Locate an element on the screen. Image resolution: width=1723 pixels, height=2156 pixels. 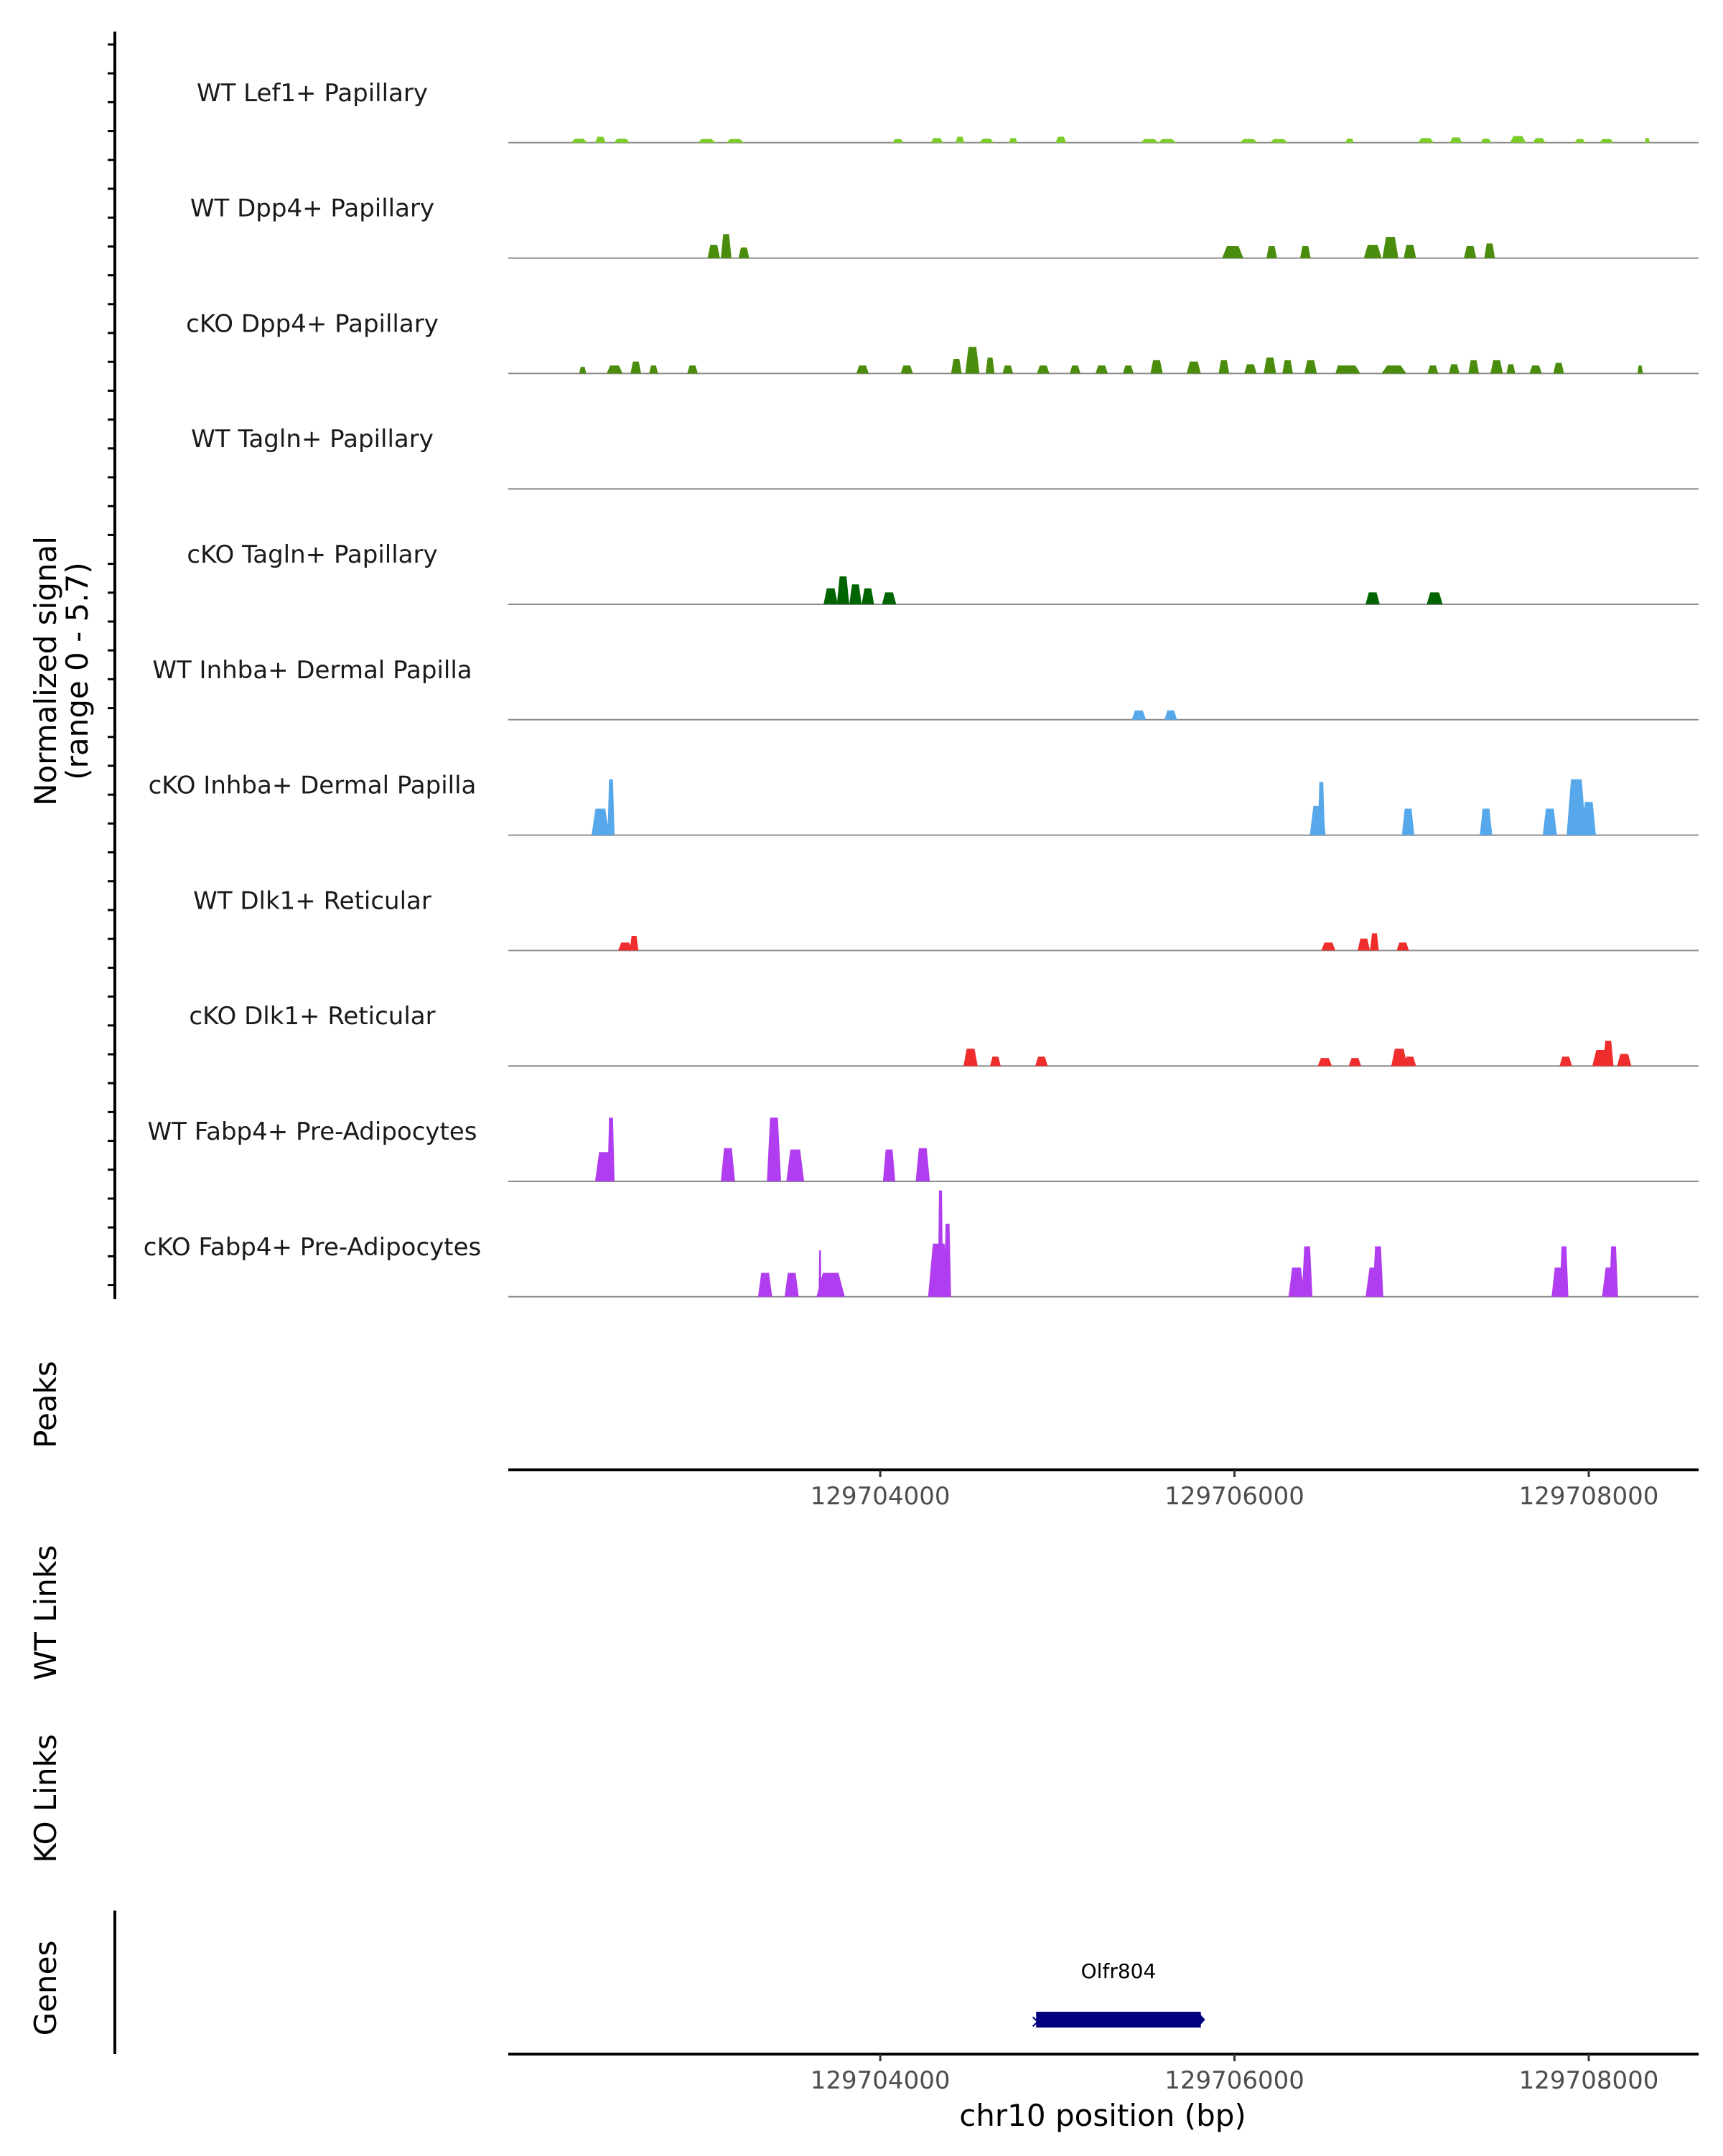
peaks-track-label: Peaks is located at coordinates (45, 1404).